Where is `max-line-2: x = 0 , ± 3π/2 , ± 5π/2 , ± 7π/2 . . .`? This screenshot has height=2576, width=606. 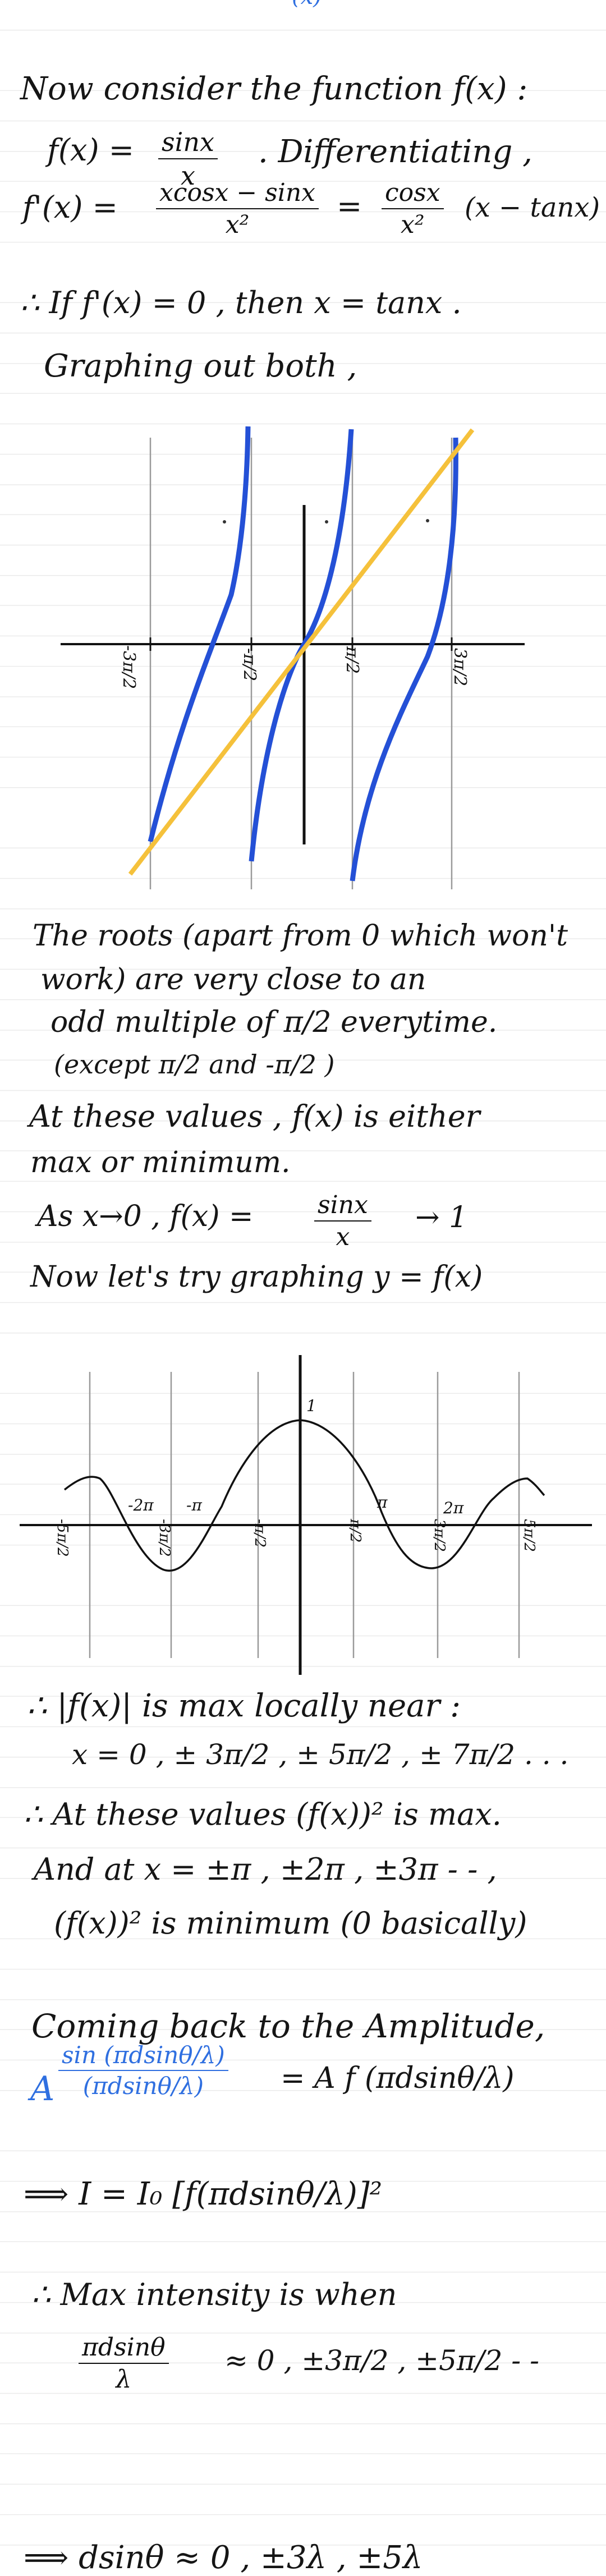
max-line-2: x = 0 , ± 3π/2 , ± 5π/2 , ± 7π/2 . . . is located at coordinates (320, 1754).